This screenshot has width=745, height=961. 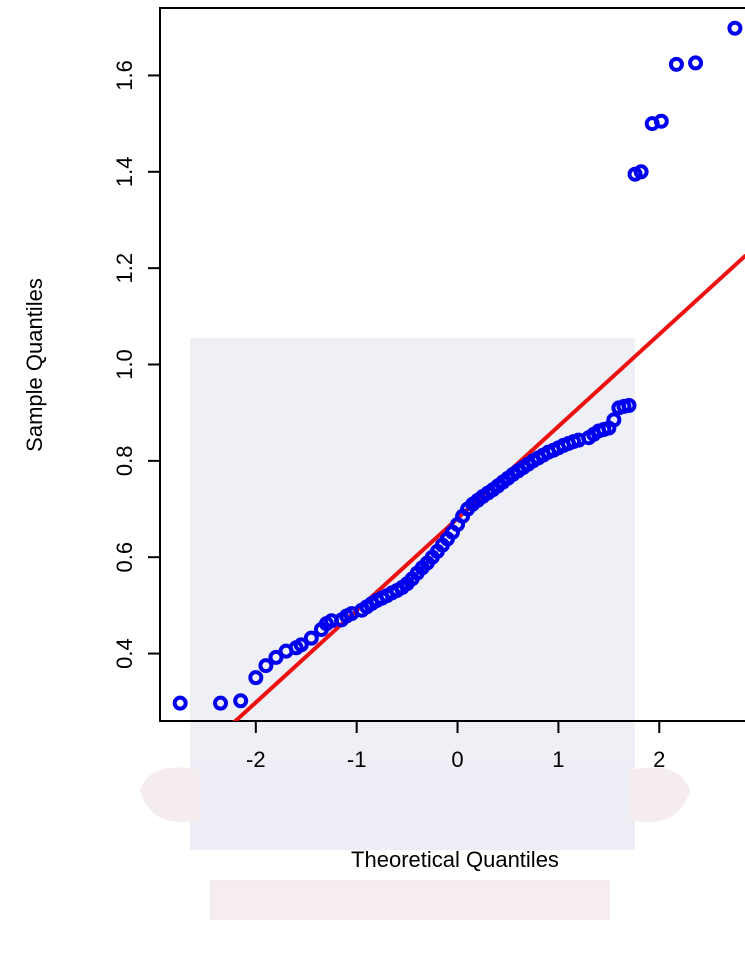 What do you see at coordinates (558, 759) in the screenshot?
I see `x-tick-label: 1` at bounding box center [558, 759].